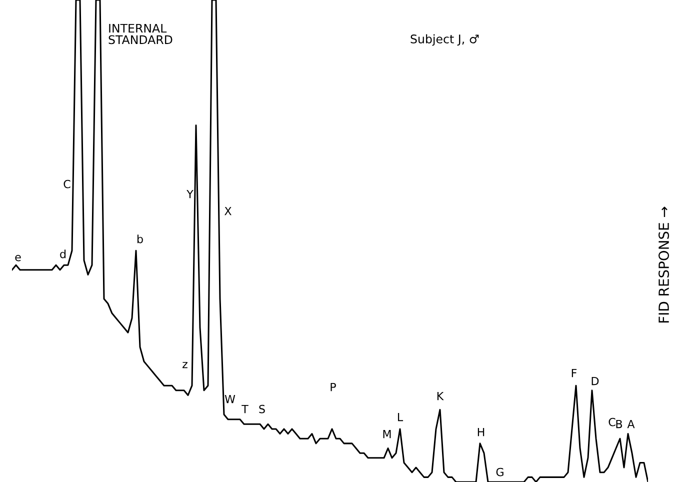 The width and height of the screenshot is (682, 482). Describe the element at coordinates (574, 373) in the screenshot. I see `annotation: F` at that location.